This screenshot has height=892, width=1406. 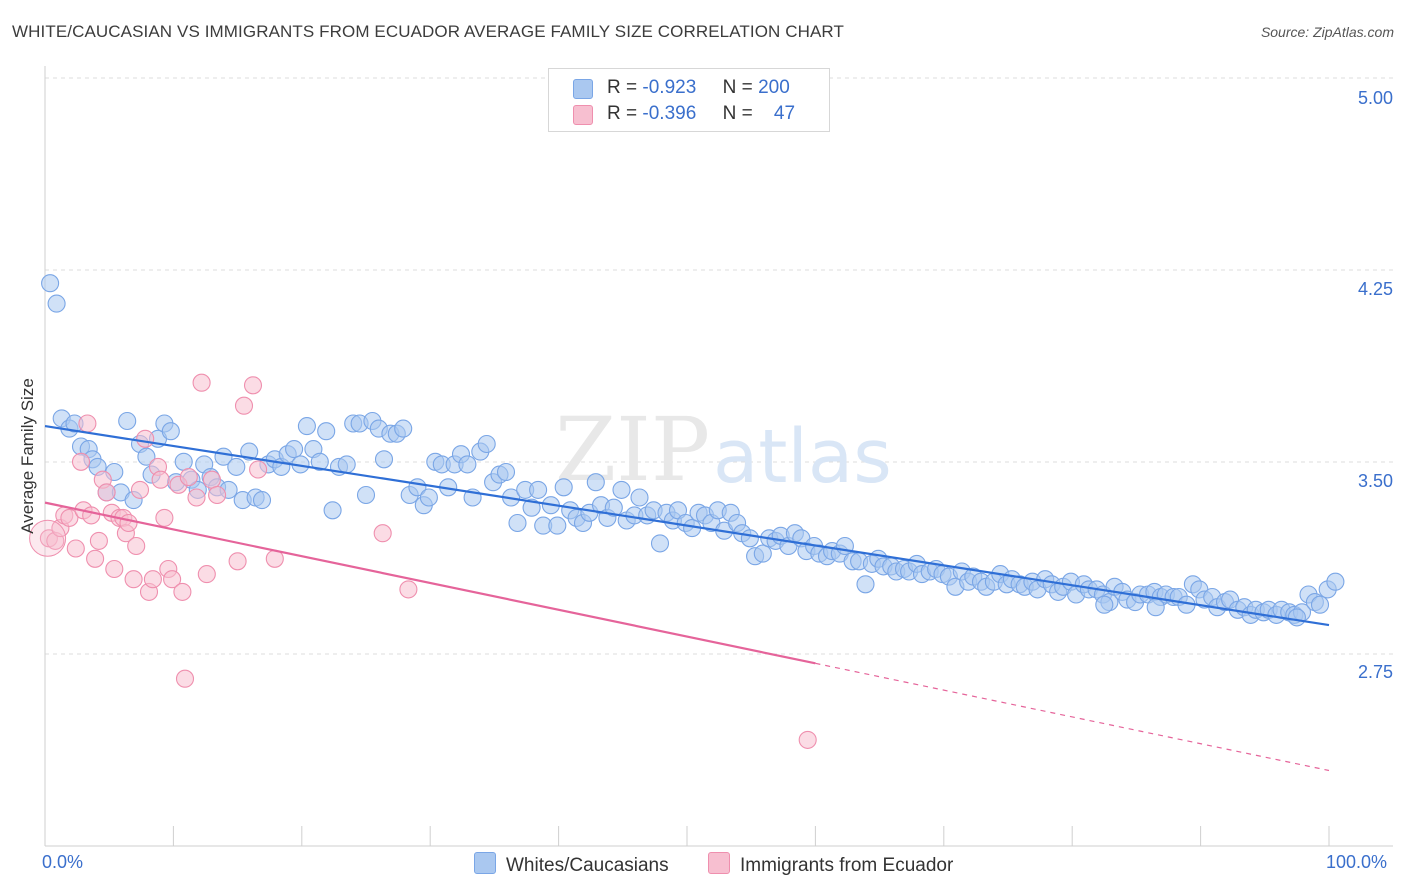 I want to click on y-axis-label: Average Family Size, so click(x=27, y=456).